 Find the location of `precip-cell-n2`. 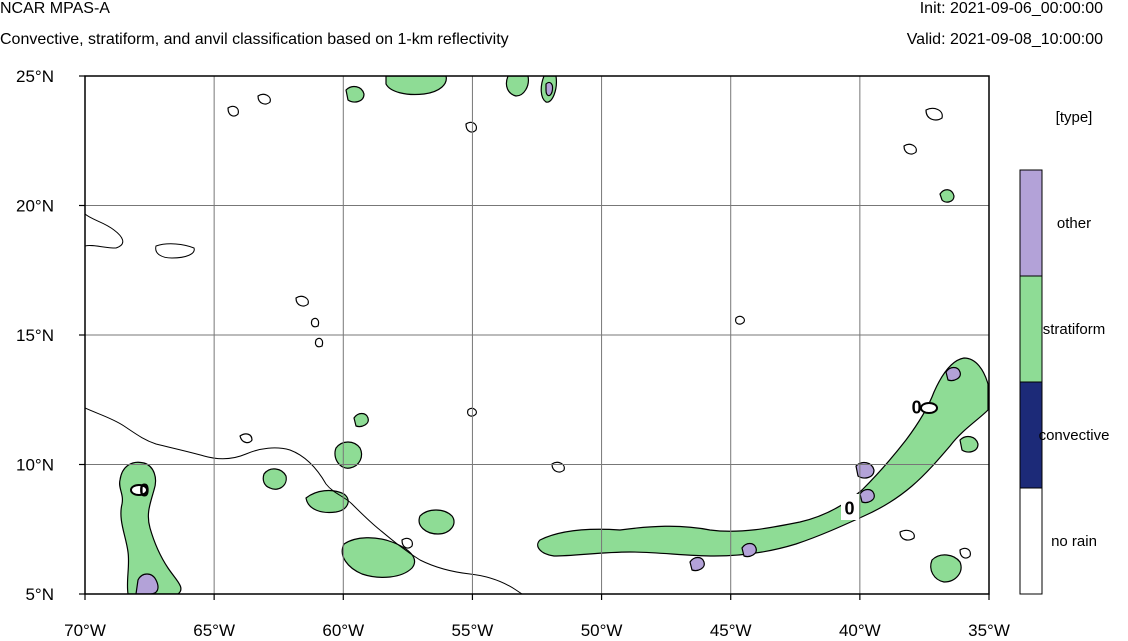

precip-cell-n2 is located at coordinates (517, 86).